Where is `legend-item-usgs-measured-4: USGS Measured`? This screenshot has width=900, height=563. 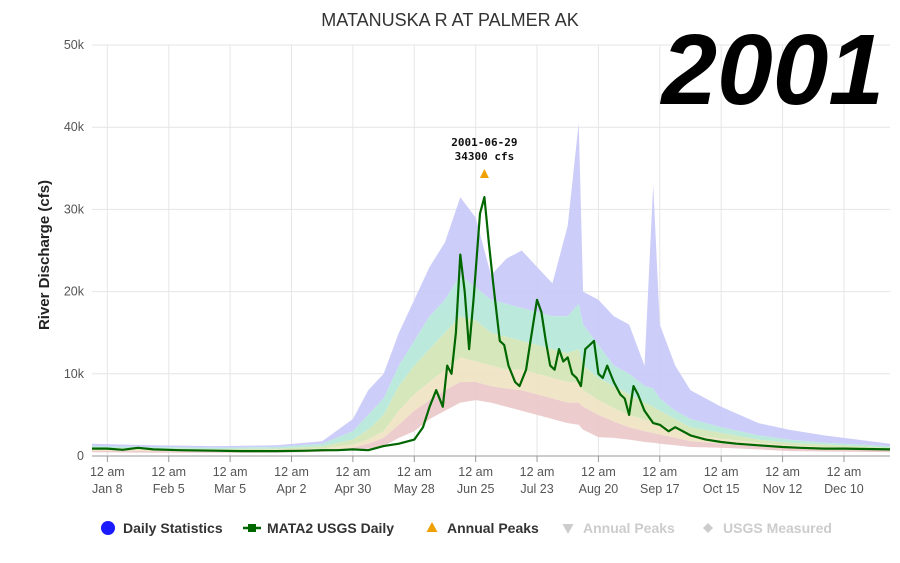 legend-item-usgs-measured-4: USGS Measured is located at coordinates (767, 528).